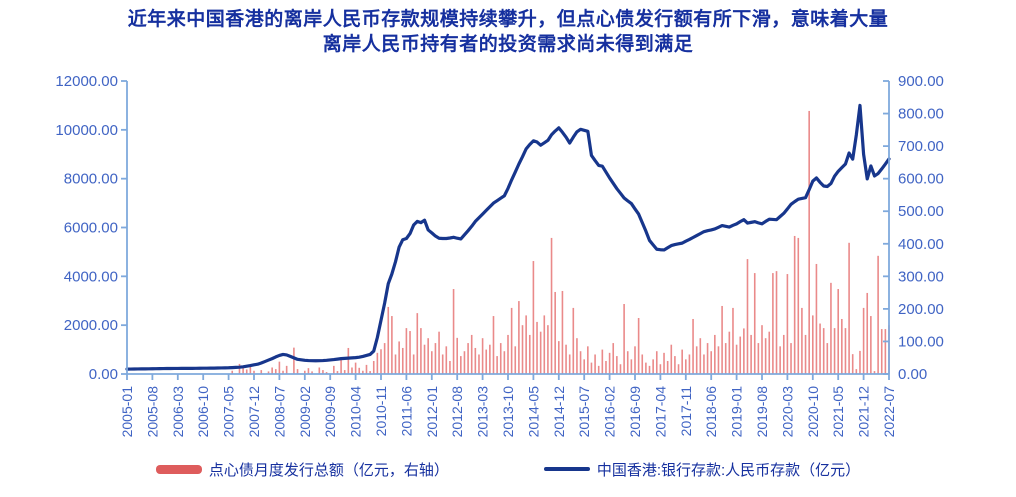 The image size is (1016, 497). I want to click on legend-label-dimsum-bonds: 点心债月度发行总额（亿元，右轴）, so click(328, 470).